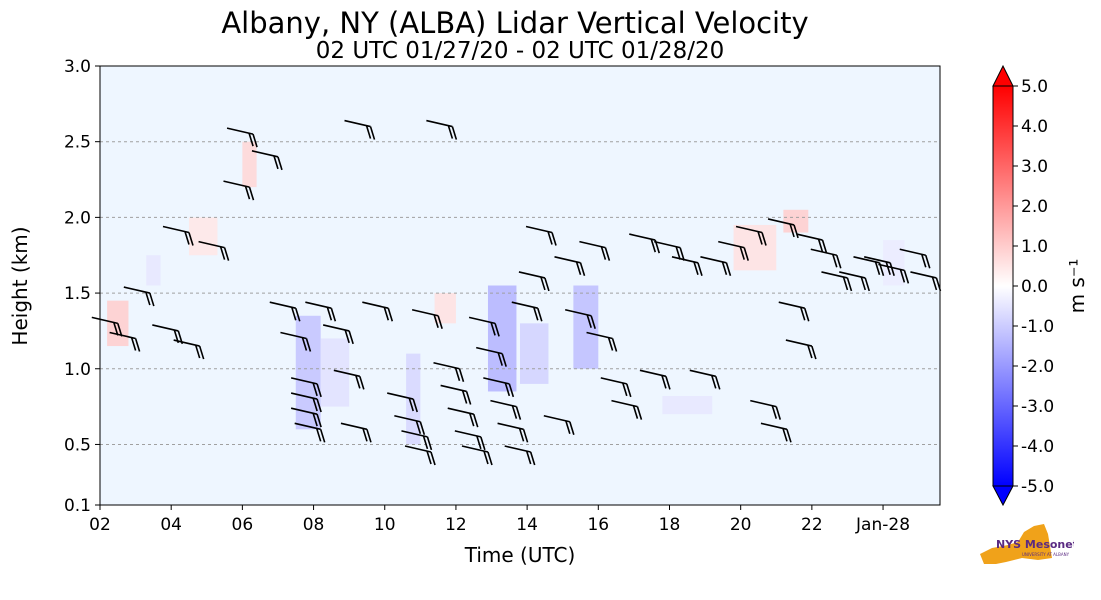 The width and height of the screenshot is (1101, 600). Describe the element at coordinates (77, 67) in the screenshot. I see `y-tick-label: 3.0` at that location.